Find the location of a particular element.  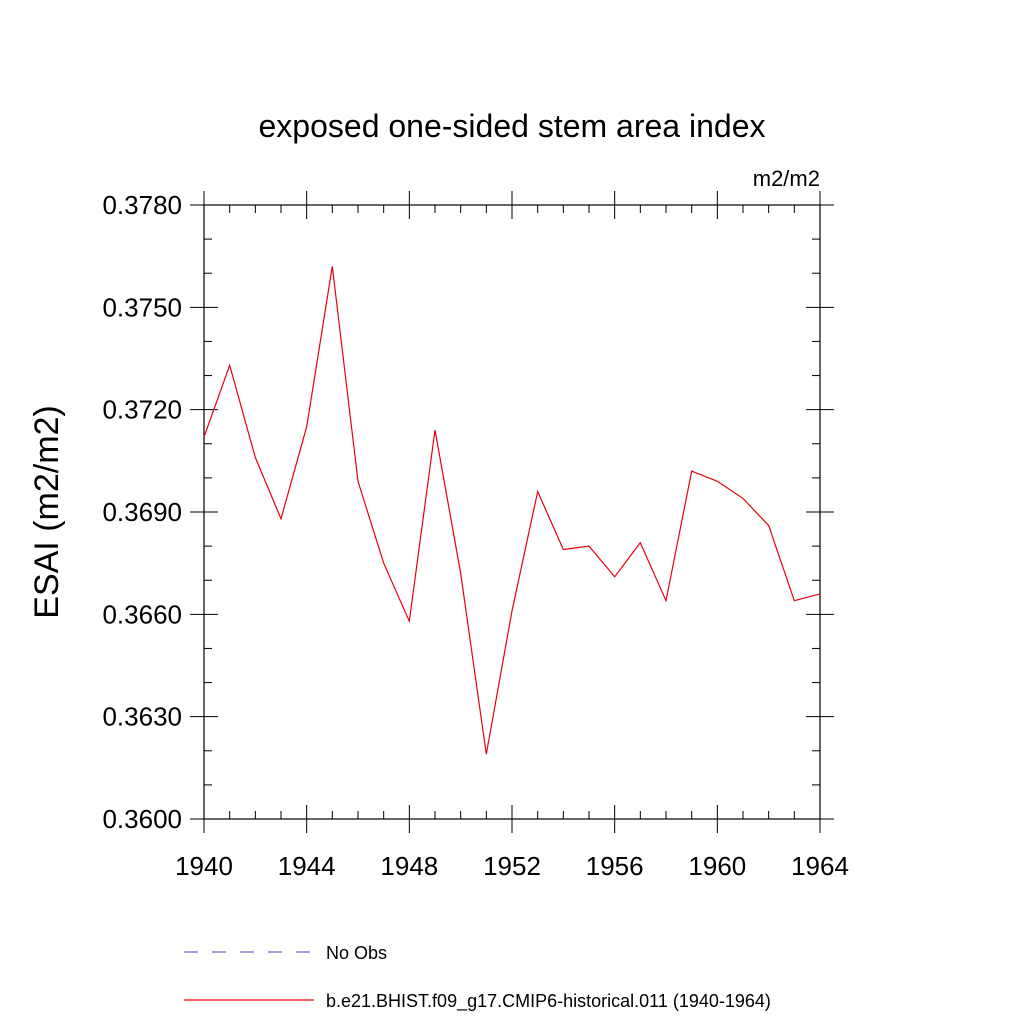

chart-title: exposed one-sided stem area index is located at coordinates (512, 126).